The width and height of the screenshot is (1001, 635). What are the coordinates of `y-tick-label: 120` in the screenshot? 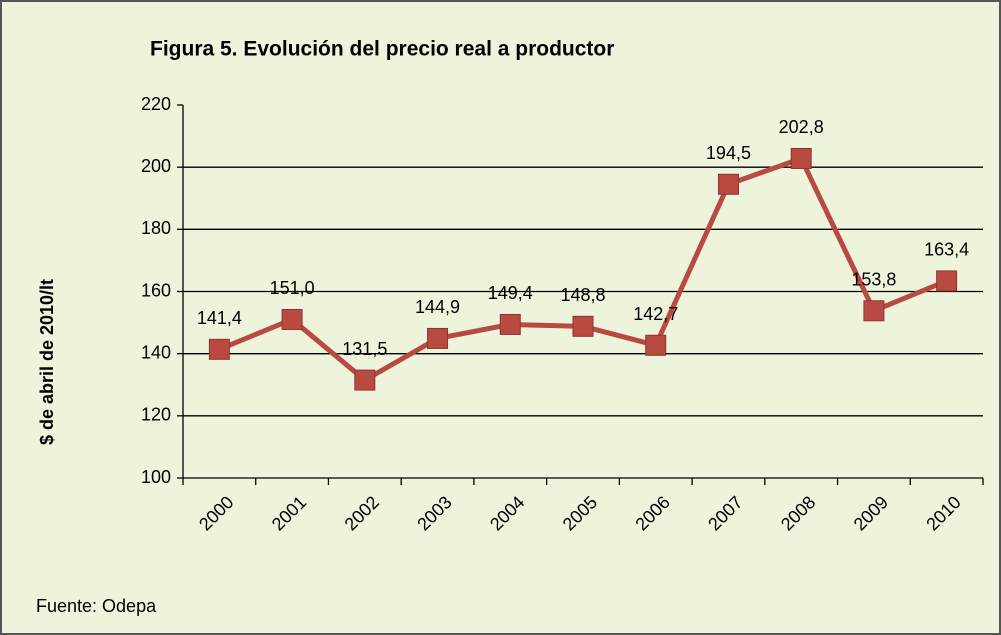 It's located at (156, 415).